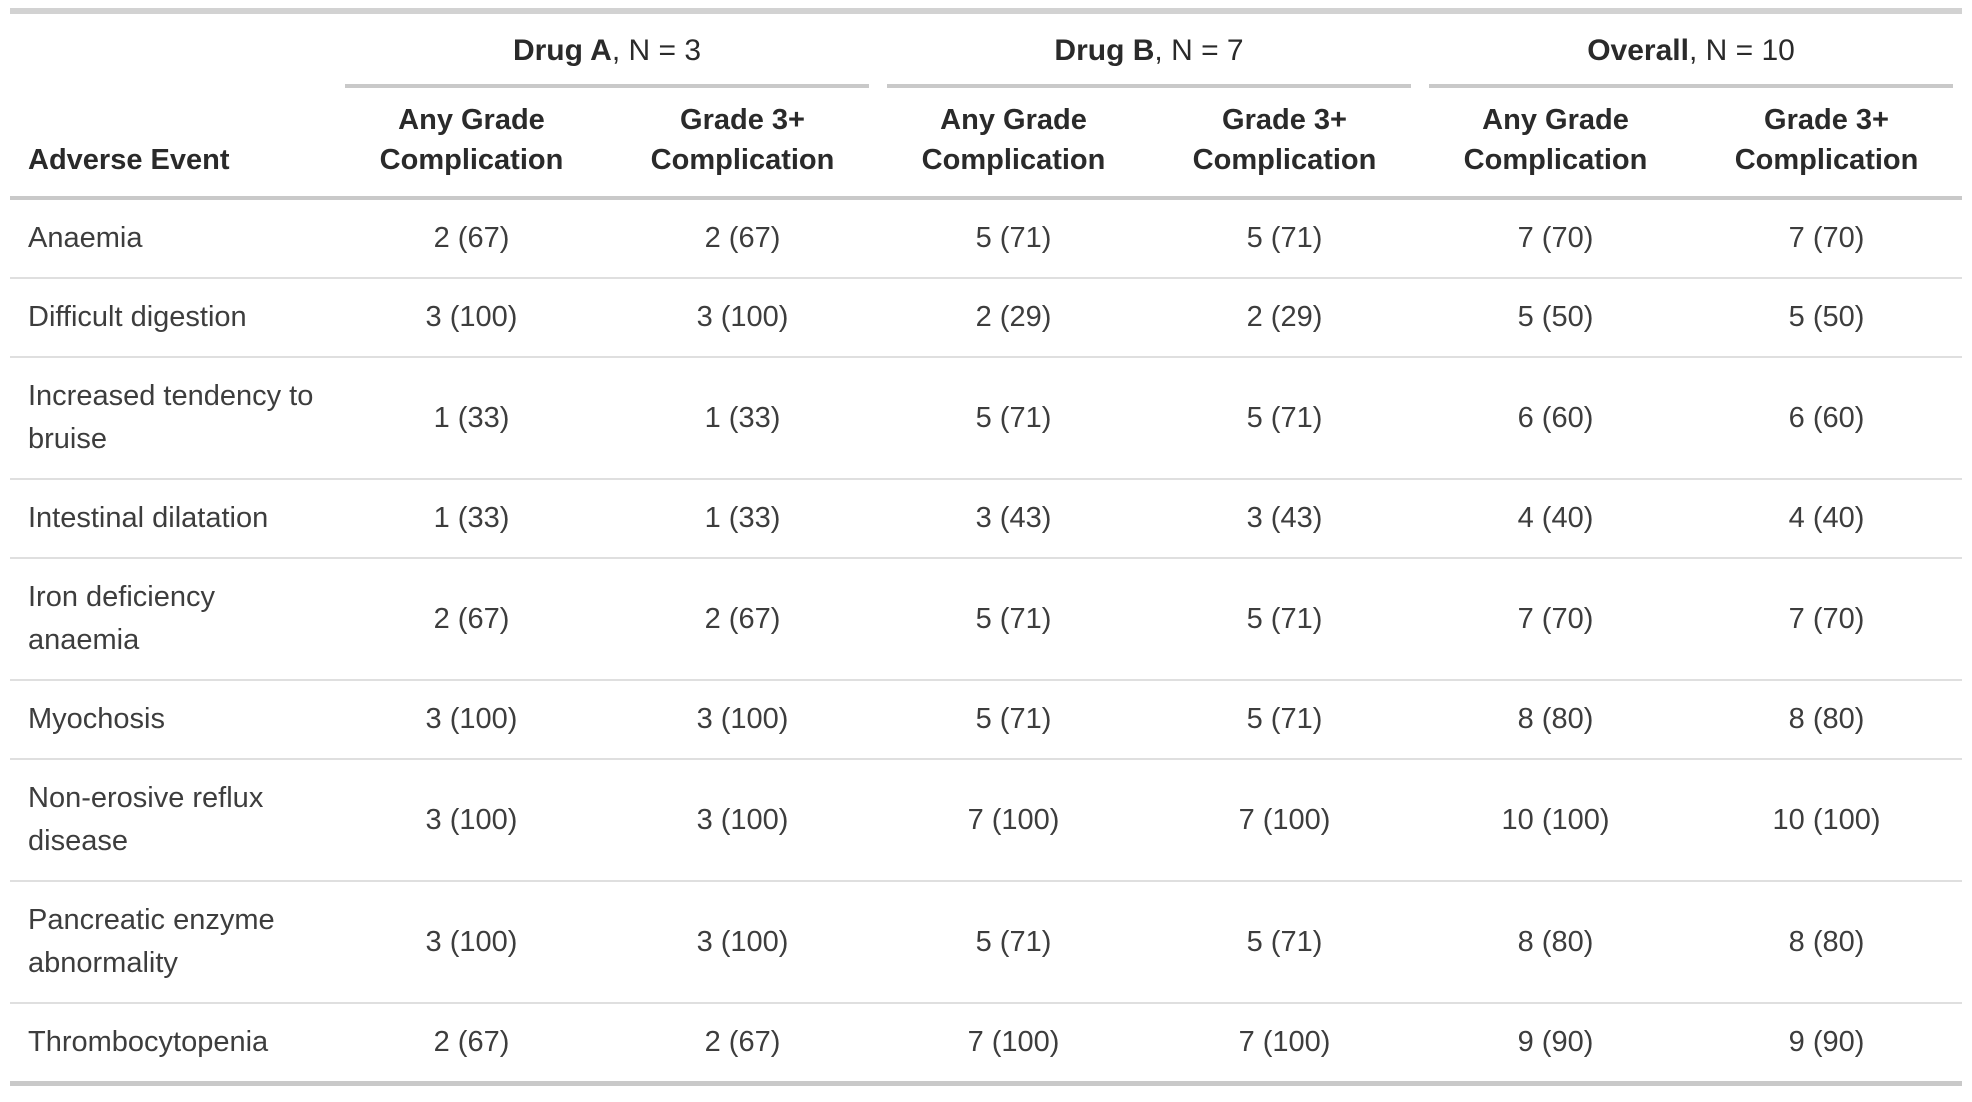  What do you see at coordinates (173, 519) in the screenshot?
I see `event-name-cell: Intestinal dilatation` at bounding box center [173, 519].